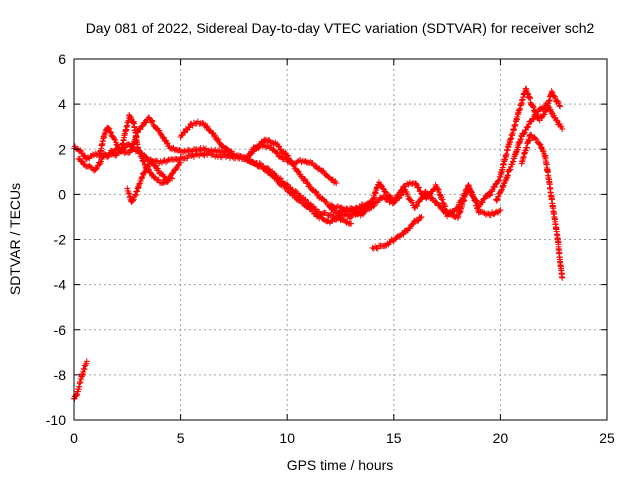 This screenshot has width=640, height=480. I want to click on series-trace-b, so click(209, 170).